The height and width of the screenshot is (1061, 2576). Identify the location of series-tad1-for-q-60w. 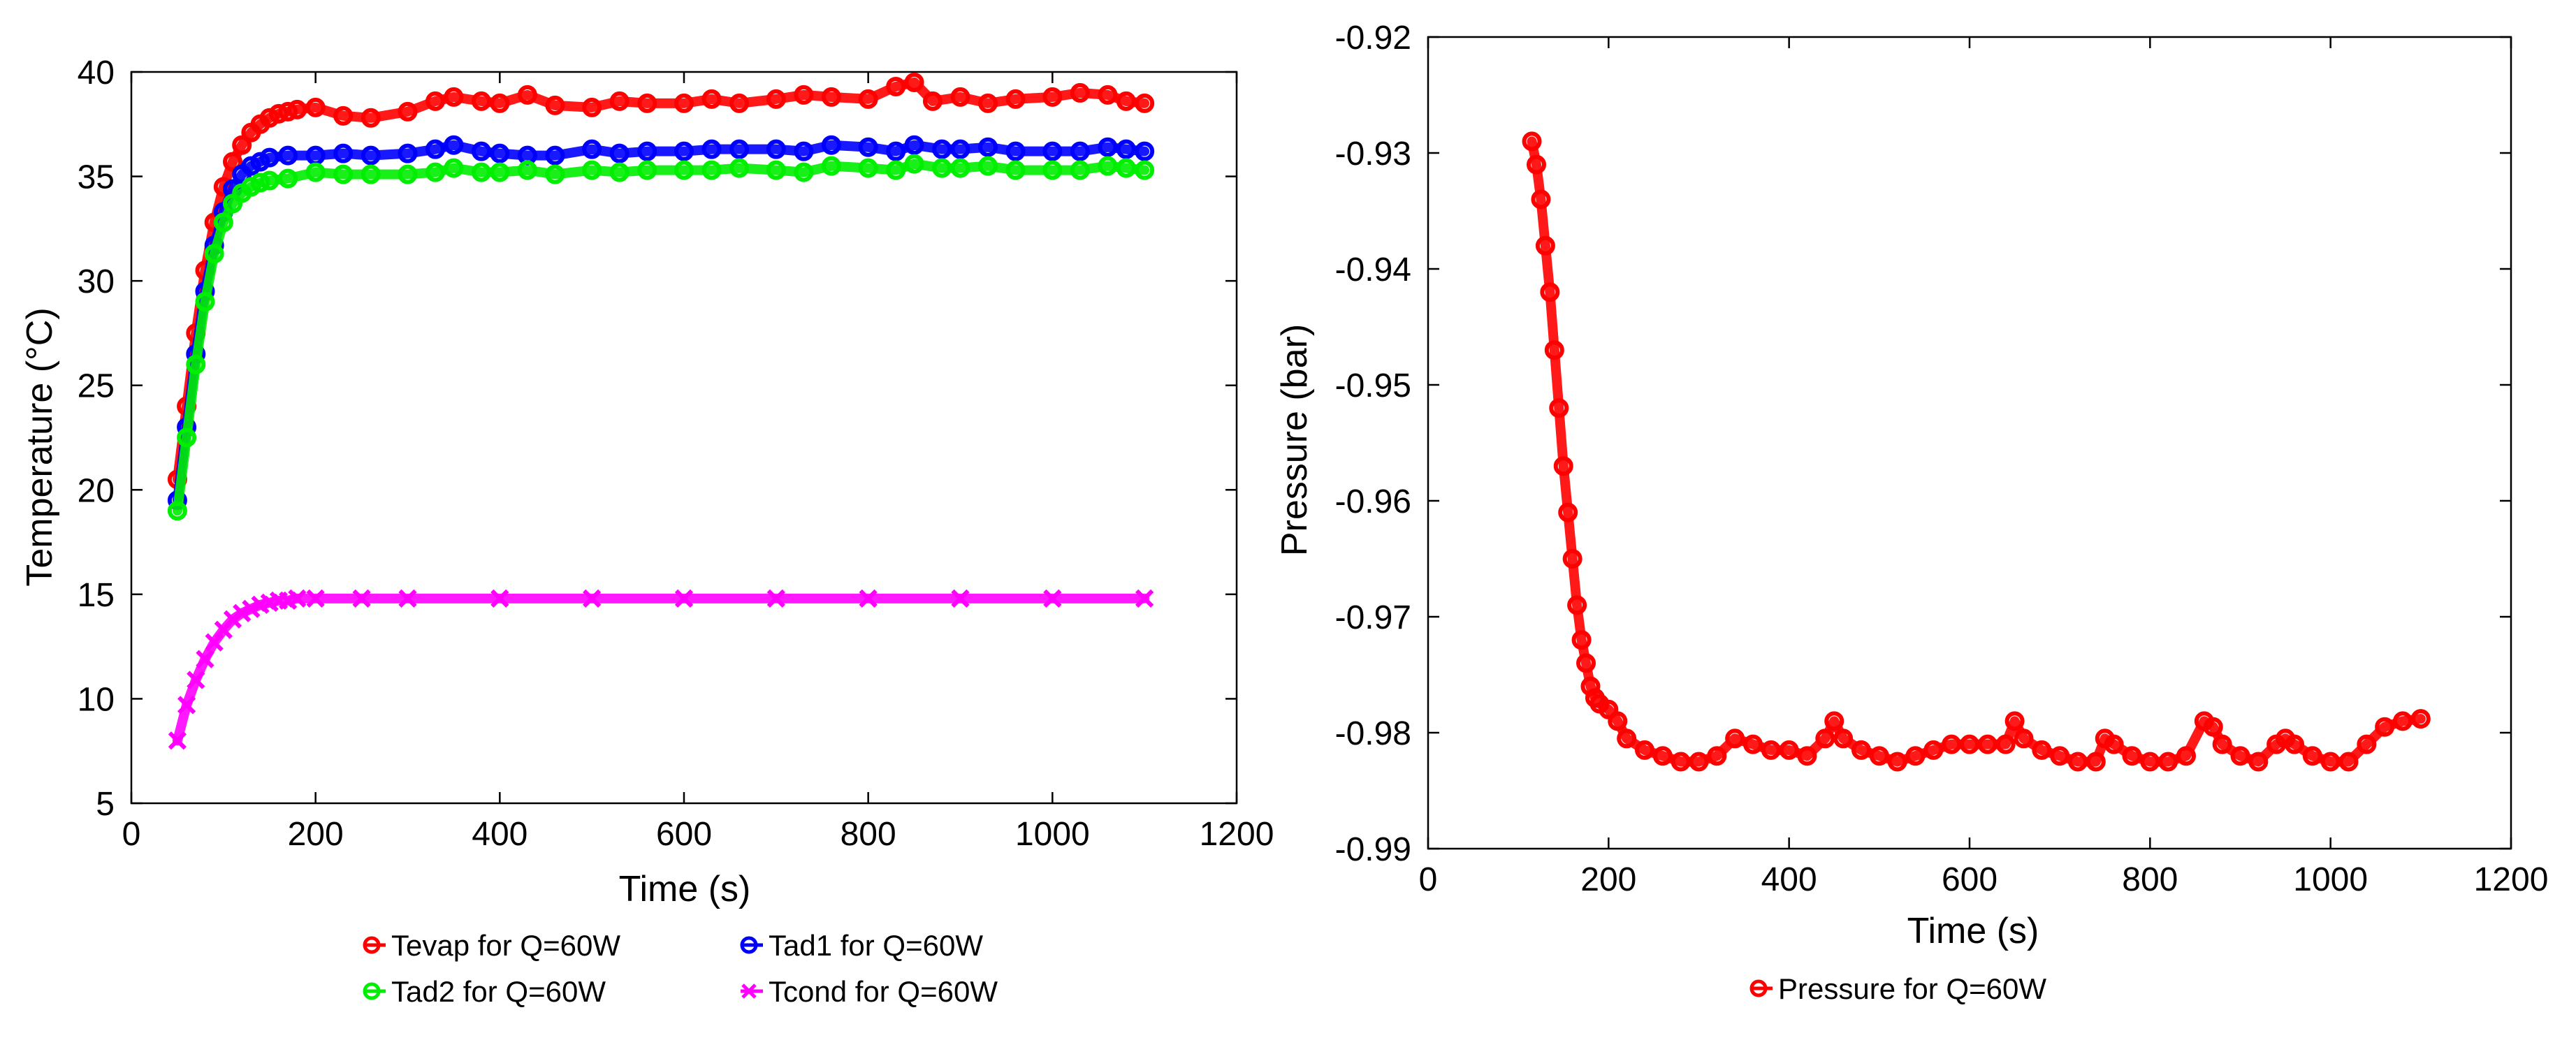
(661, 323).